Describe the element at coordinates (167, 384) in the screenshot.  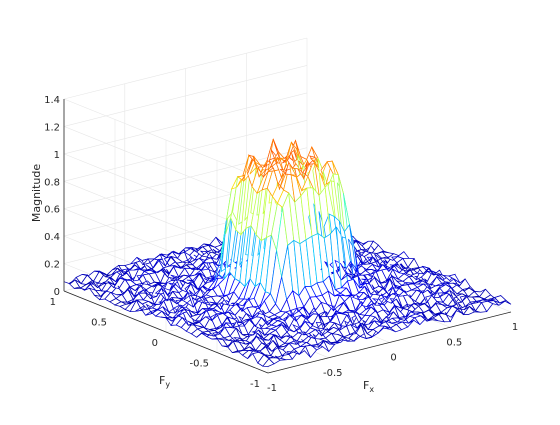
I see `y-axis-label-subscript: y` at that location.